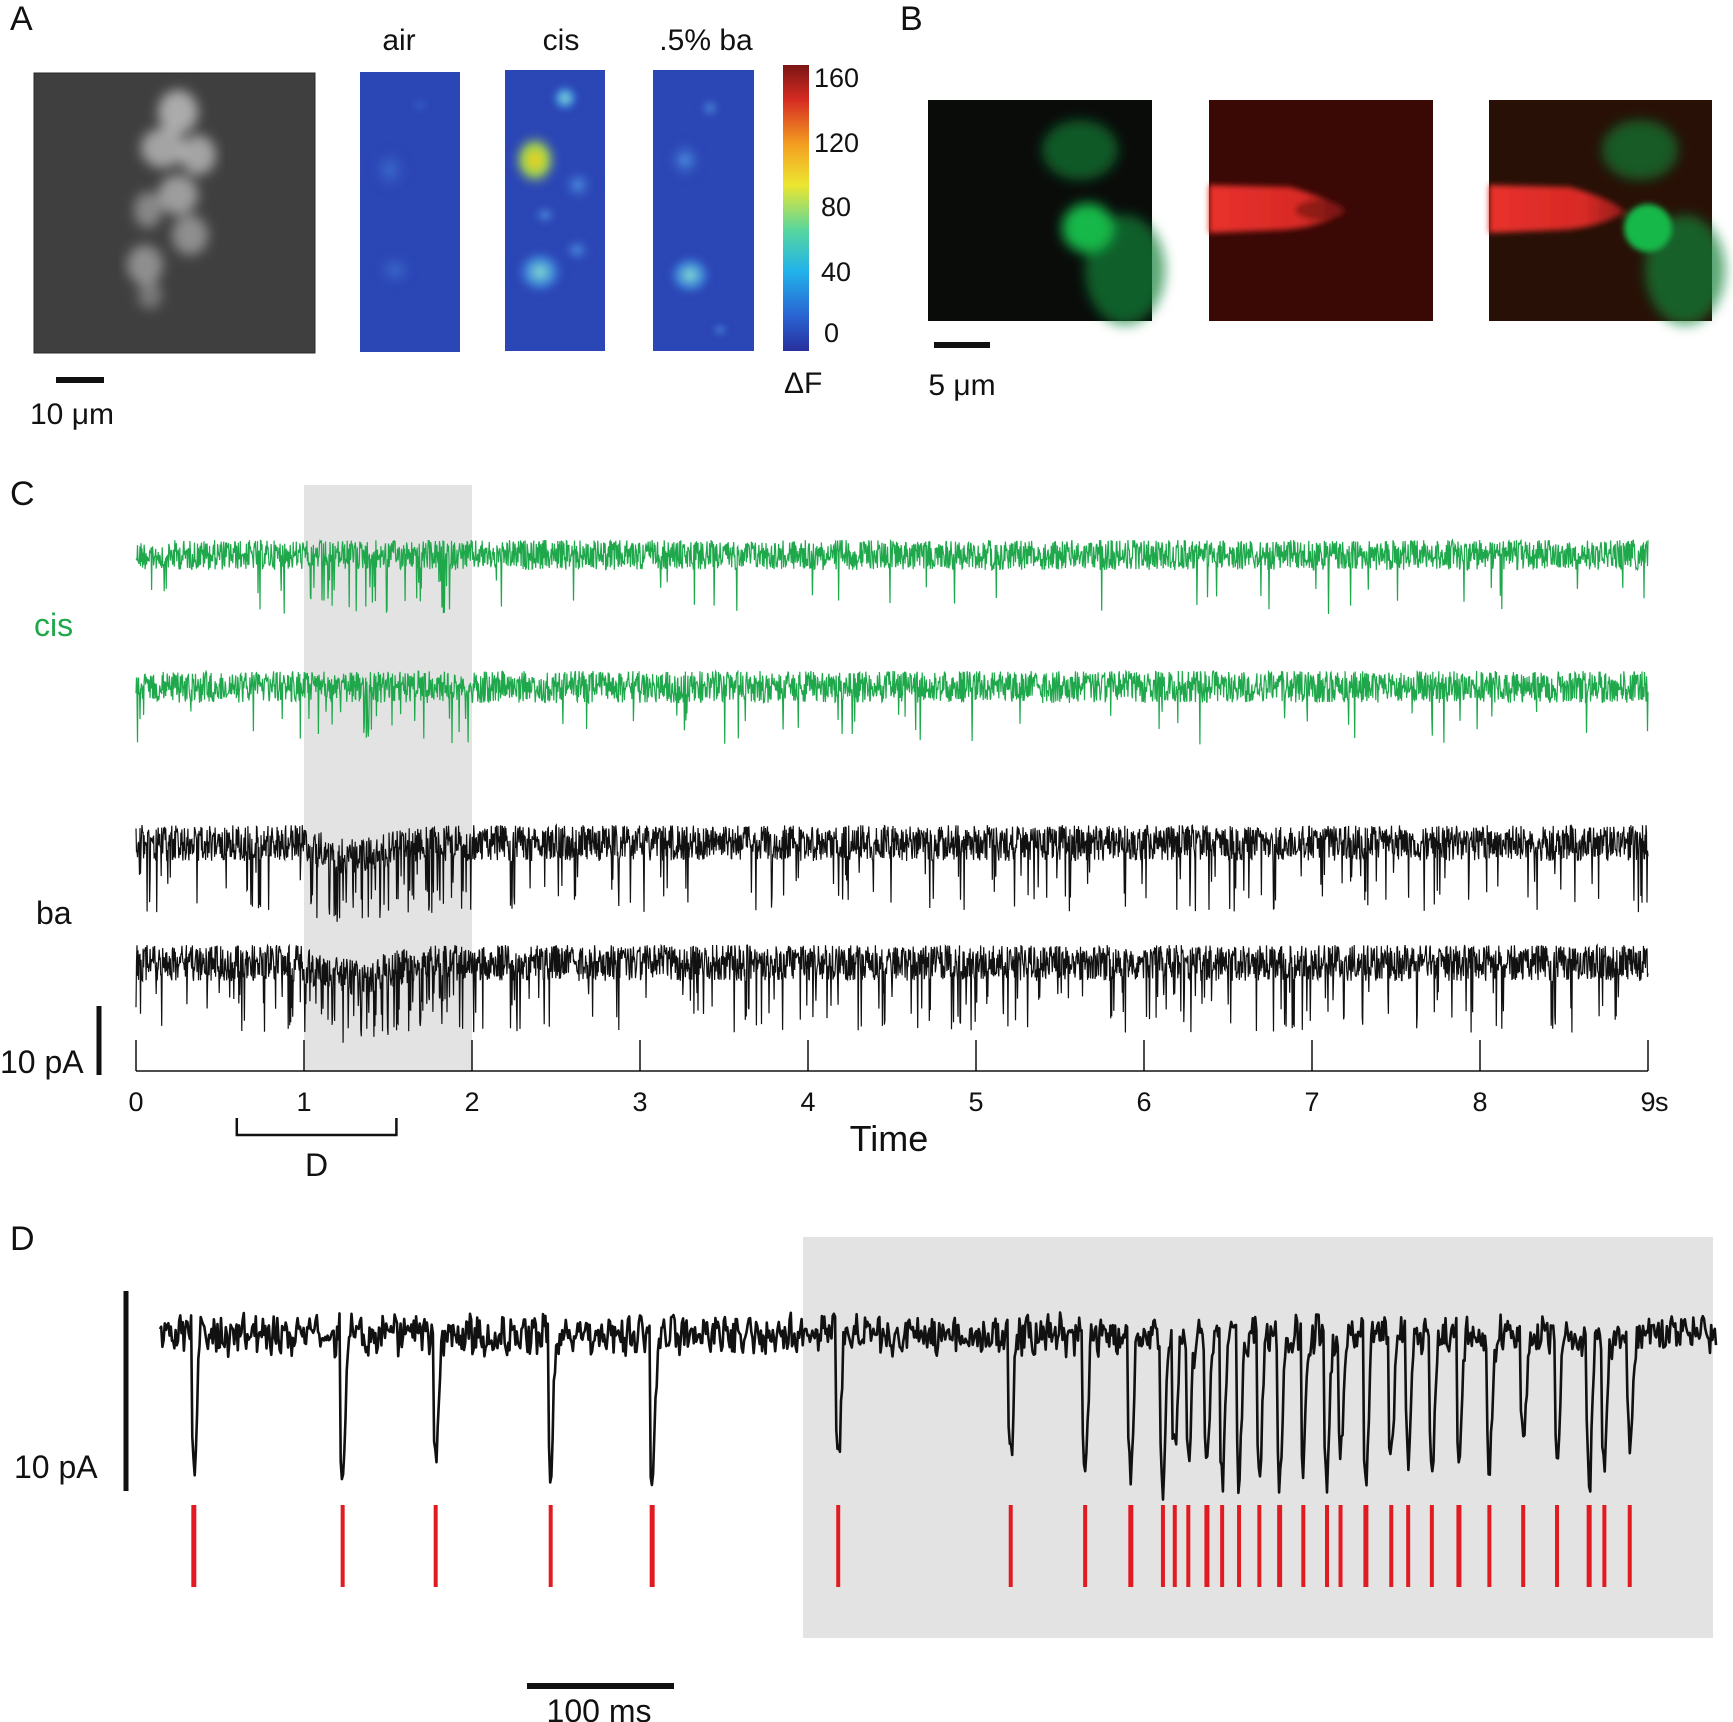 This screenshot has width=1733, height=1722. What do you see at coordinates (1662, 1102) in the screenshot?
I see `panel-c-x-unit: s` at bounding box center [1662, 1102].